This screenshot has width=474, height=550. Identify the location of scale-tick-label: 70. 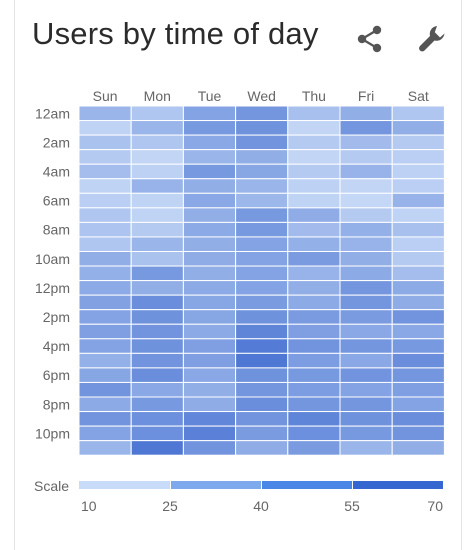
(435, 506).